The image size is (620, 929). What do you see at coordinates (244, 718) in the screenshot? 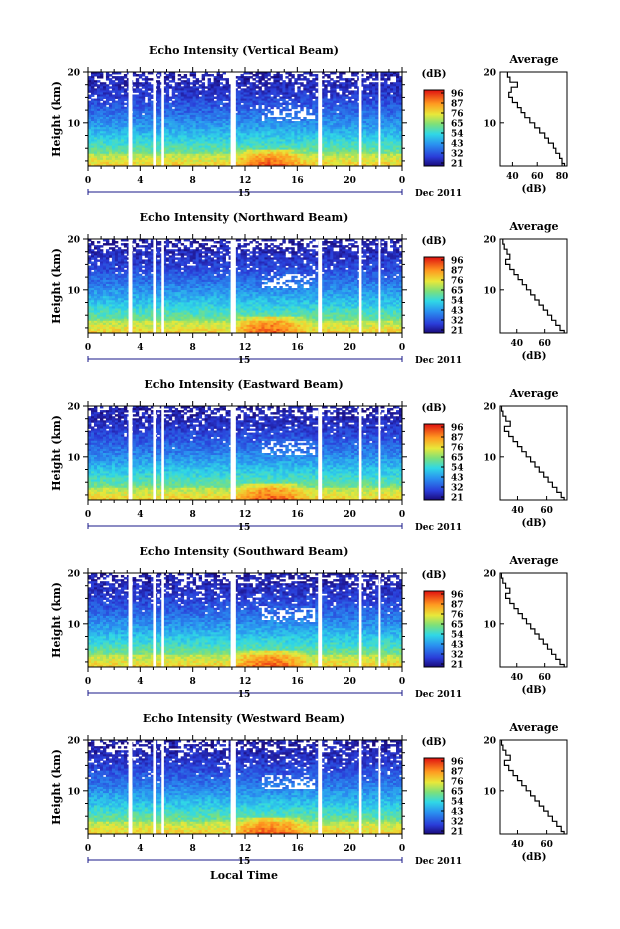
I see `panel-title: Echo Intensity (Westward Beam)` at bounding box center [244, 718].